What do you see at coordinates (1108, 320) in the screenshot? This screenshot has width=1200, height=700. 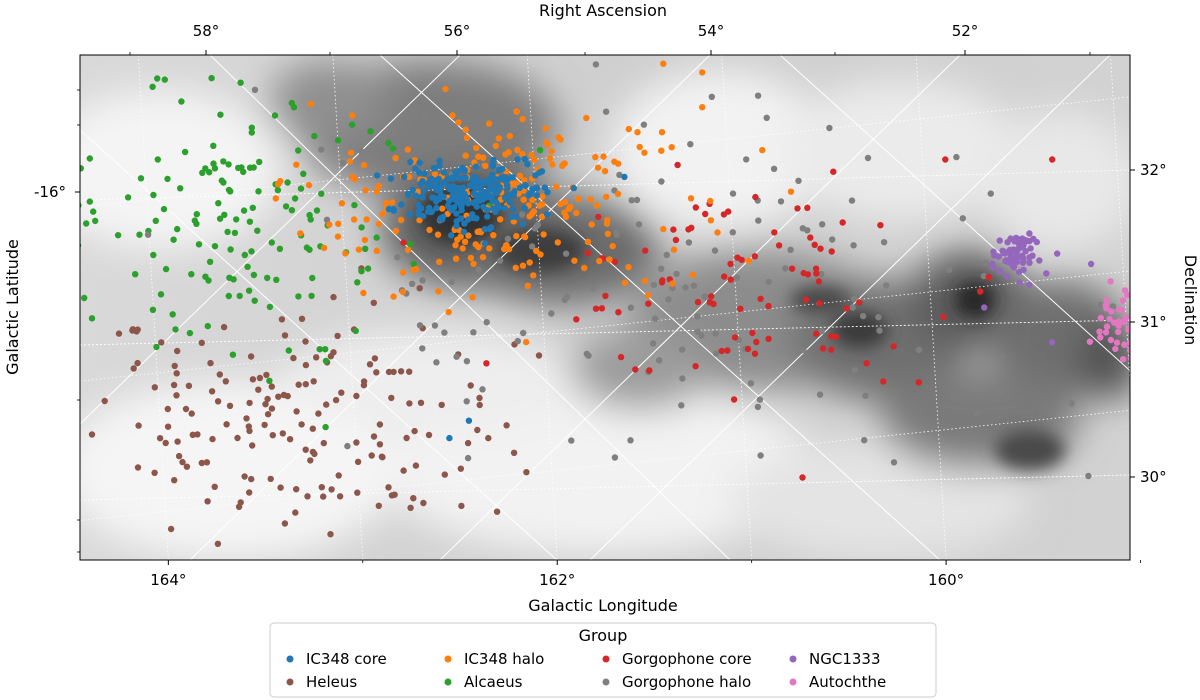 I see `series-autochthe` at bounding box center [1108, 320].